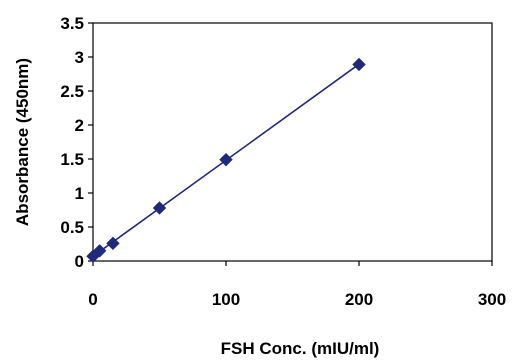  I want to click on y-tick-label: 0.5, so click(72, 227).